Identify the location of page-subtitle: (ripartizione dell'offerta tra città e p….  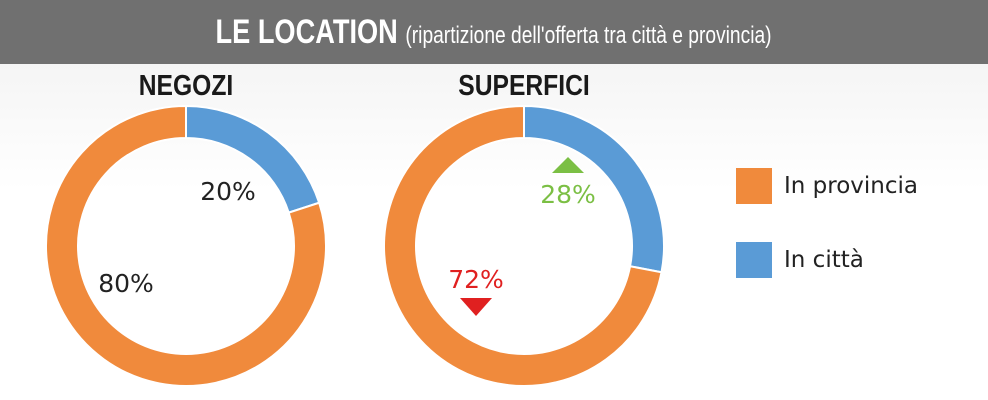
(589, 35).